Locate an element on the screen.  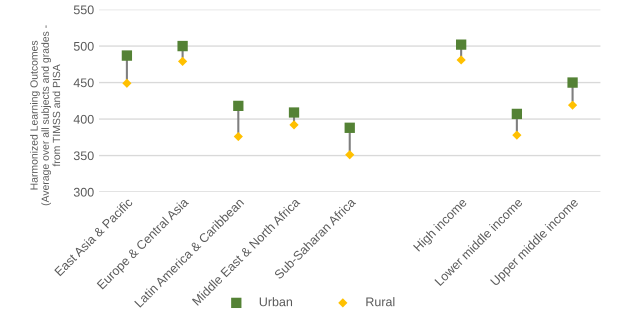
legend-label: Urban is located at coordinates (276, 301).